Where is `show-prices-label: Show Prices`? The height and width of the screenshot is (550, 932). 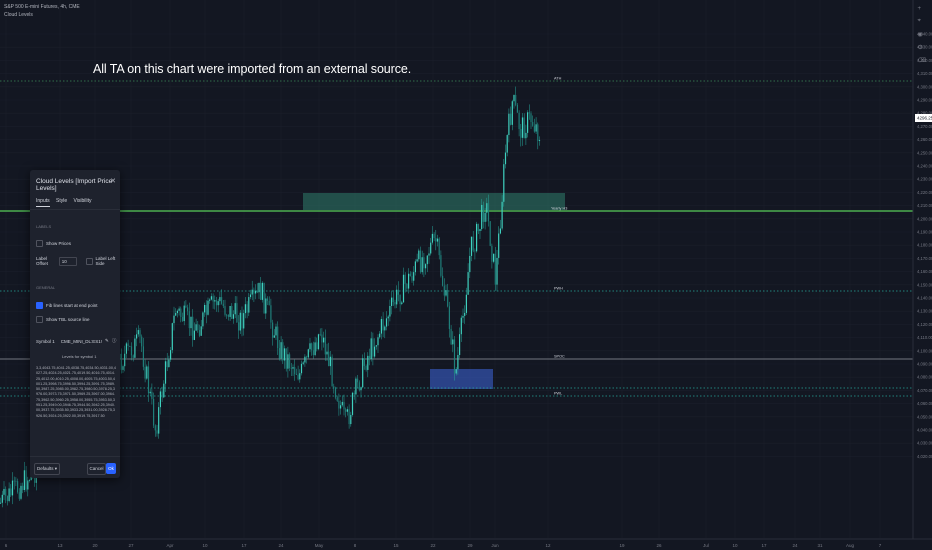
show-prices-label: Show Prices is located at coordinates (59, 243).